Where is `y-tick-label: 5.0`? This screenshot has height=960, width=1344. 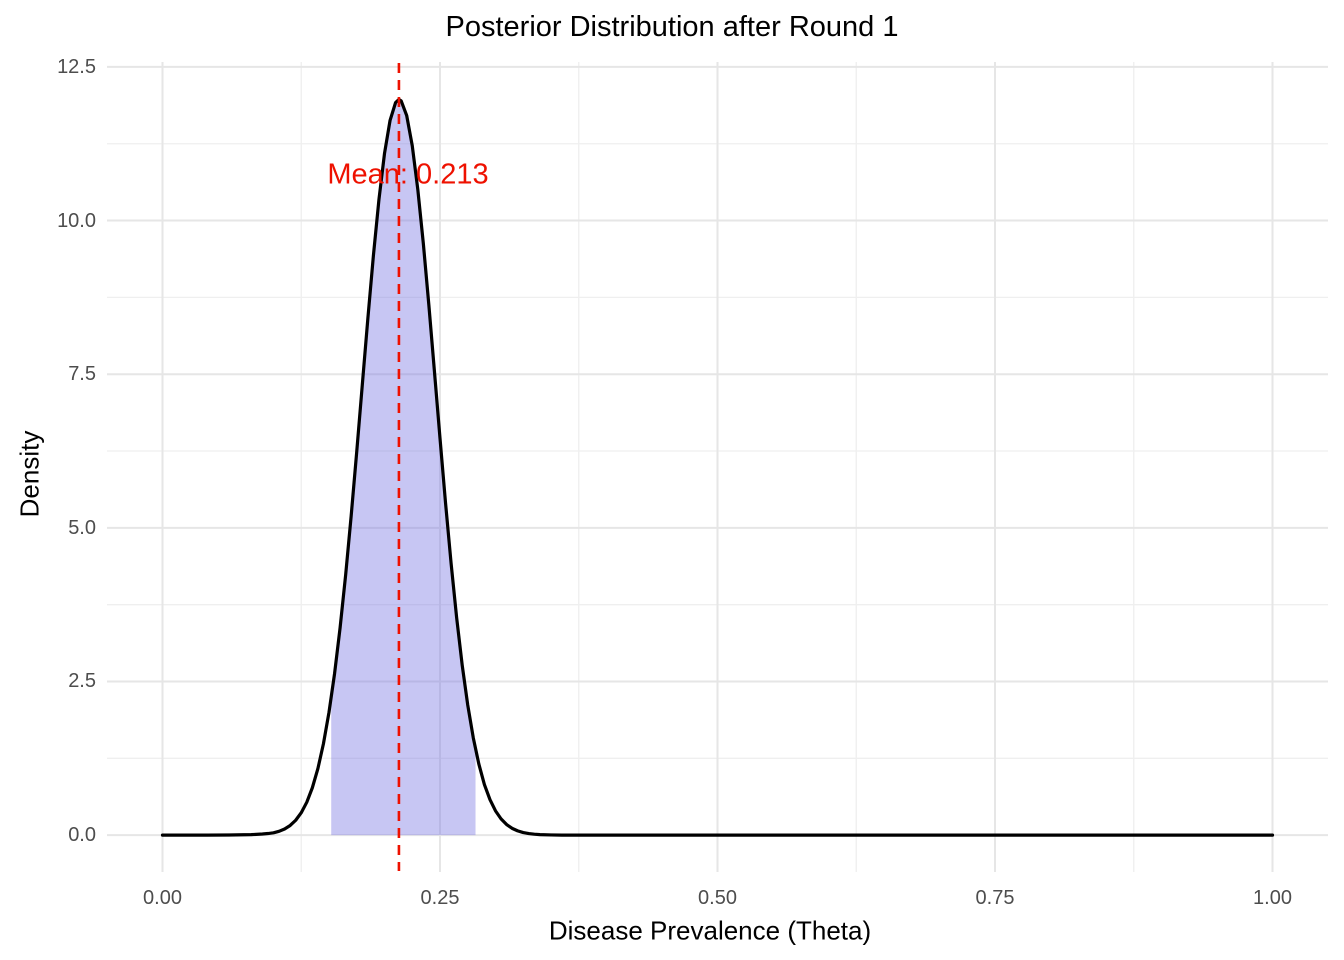 y-tick-label: 5.0 is located at coordinates (82, 527).